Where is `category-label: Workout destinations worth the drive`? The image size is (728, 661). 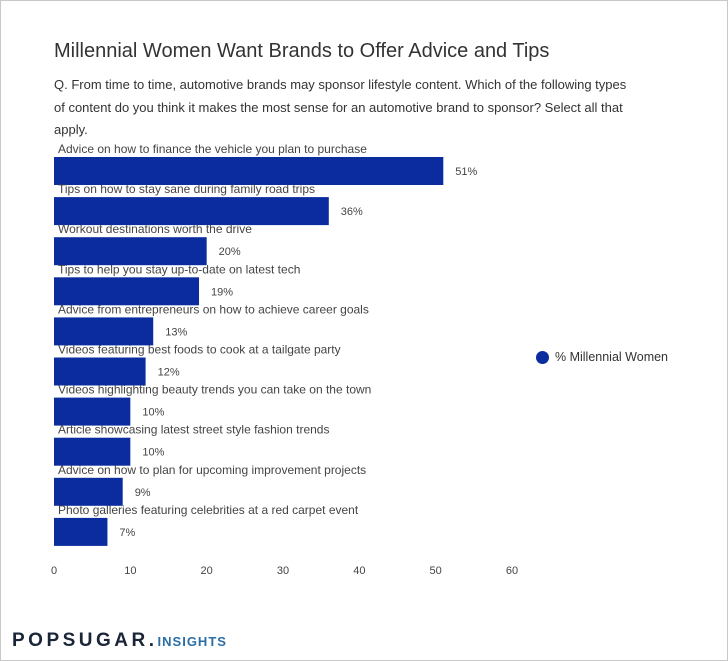 category-label: Workout destinations worth the drive is located at coordinates (155, 229).